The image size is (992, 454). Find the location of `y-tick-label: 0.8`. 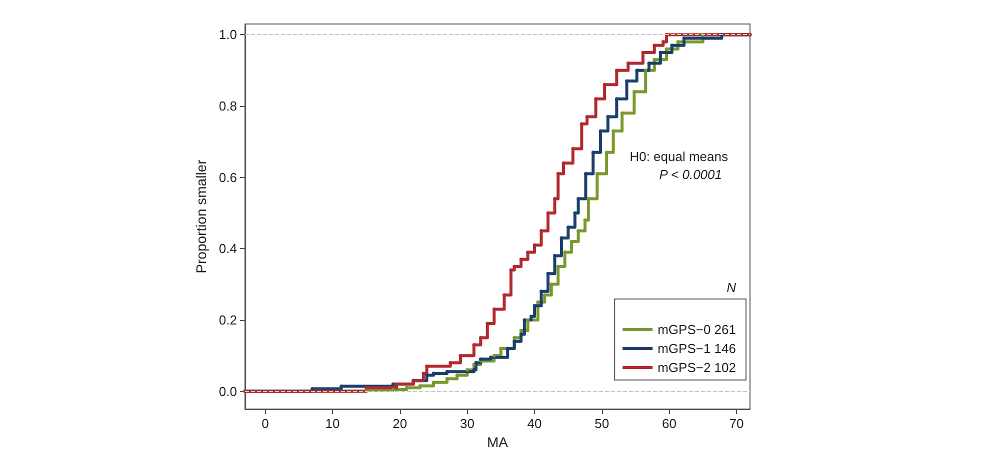

y-tick-label: 0.8 is located at coordinates (227, 106).